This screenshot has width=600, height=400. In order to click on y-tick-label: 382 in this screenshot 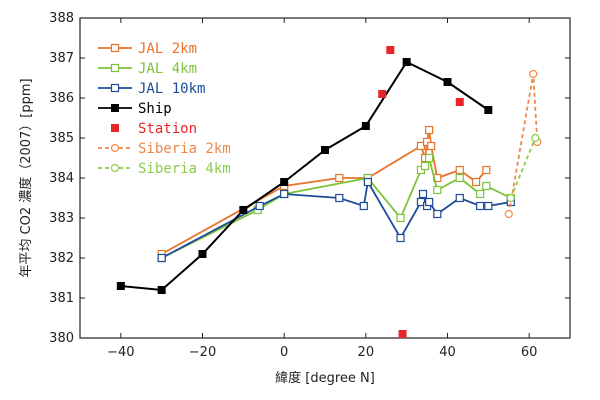, I will do `click(61, 258)`.